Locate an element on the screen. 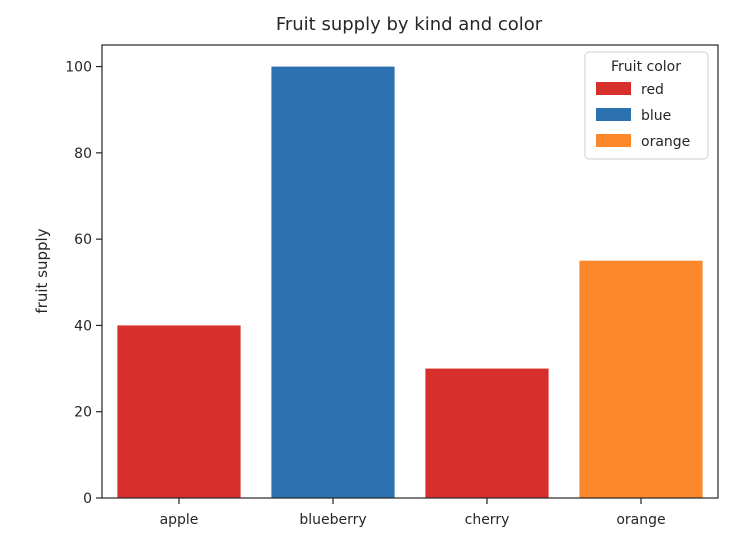 This screenshot has height=550, width=750. y-tick-label: 60 is located at coordinates (83, 240).